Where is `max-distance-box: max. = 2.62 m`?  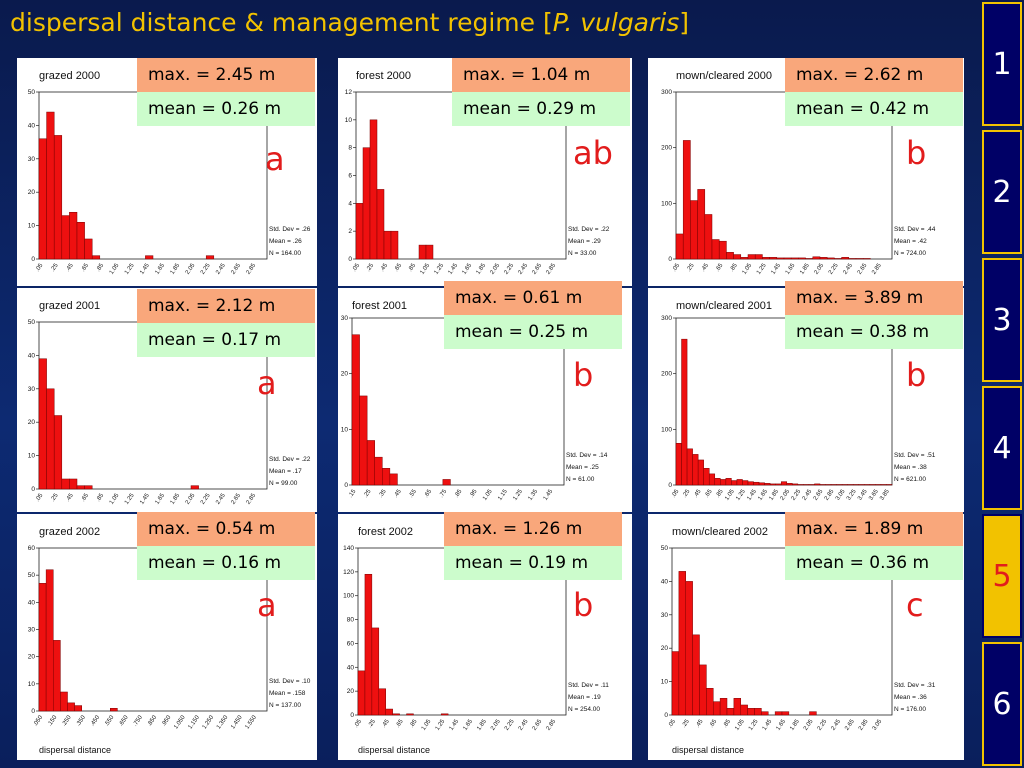
max-distance-box: max. = 2.62 m is located at coordinates (874, 75).